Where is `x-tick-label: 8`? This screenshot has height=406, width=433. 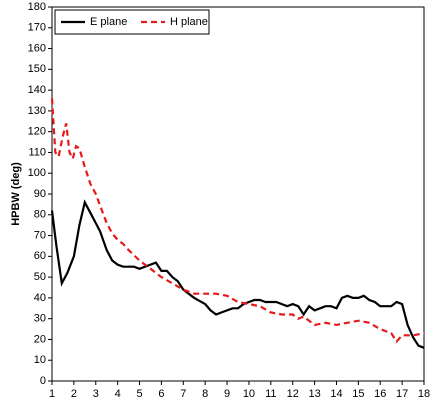 x-tick-label: 8 is located at coordinates (205, 394).